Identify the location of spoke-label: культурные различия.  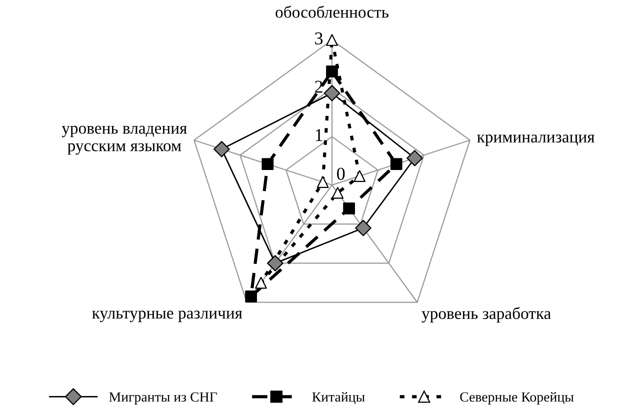
(167, 316).